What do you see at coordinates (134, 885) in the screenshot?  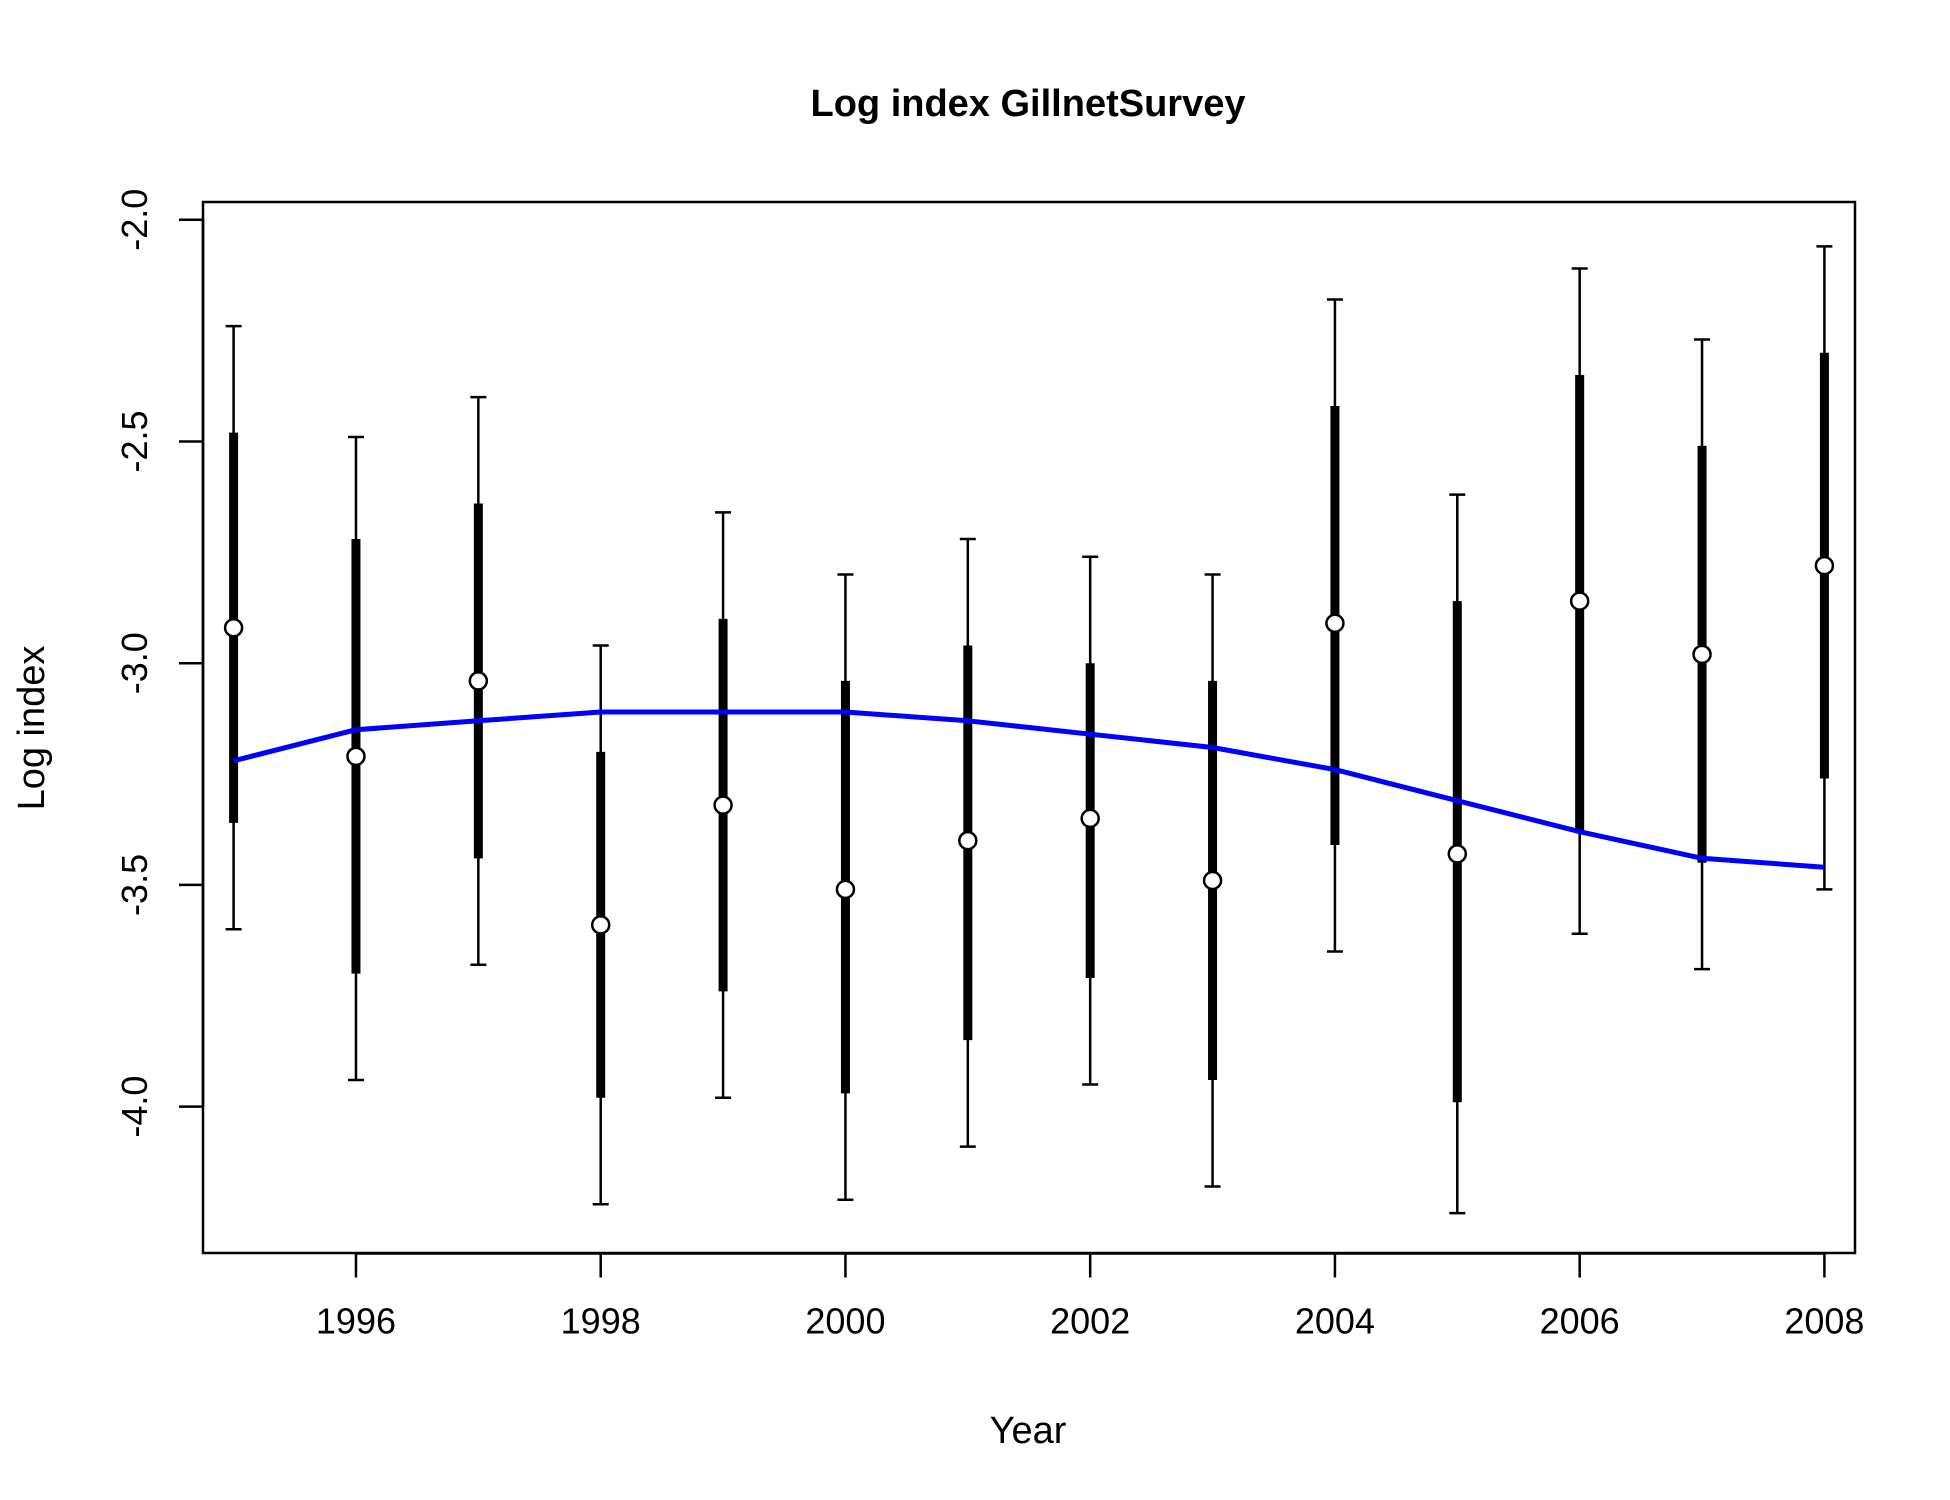 I see `y-tick-label: -3.5` at bounding box center [134, 885].